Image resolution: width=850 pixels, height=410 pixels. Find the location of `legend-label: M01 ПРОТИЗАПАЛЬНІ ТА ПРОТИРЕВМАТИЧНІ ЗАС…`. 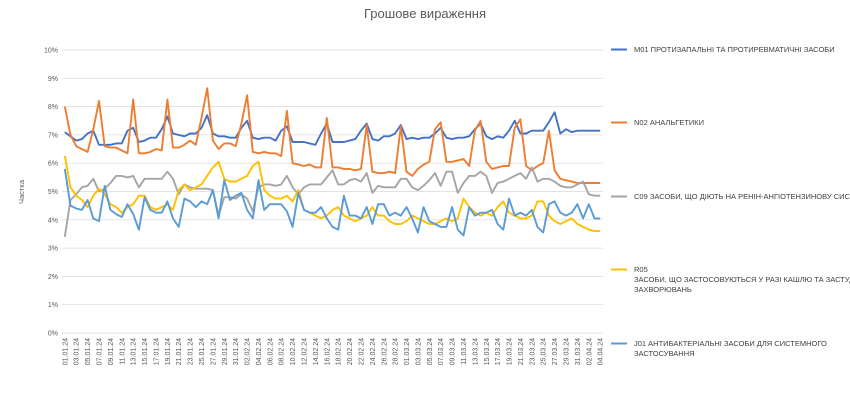

legend-label: M01 ПРОТИЗАПАЛЬНІ ТА ПРОТИРЕВМАТИЧНІ ЗАС… is located at coordinates (734, 49).